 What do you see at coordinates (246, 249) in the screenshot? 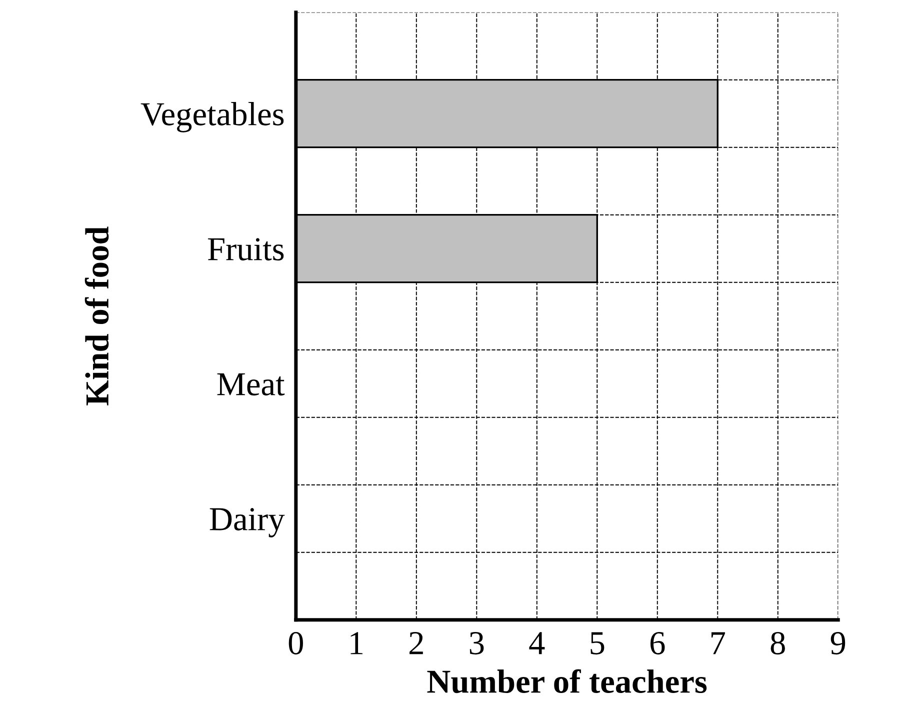
I see `y-tick-label: Fruits` at bounding box center [246, 249].